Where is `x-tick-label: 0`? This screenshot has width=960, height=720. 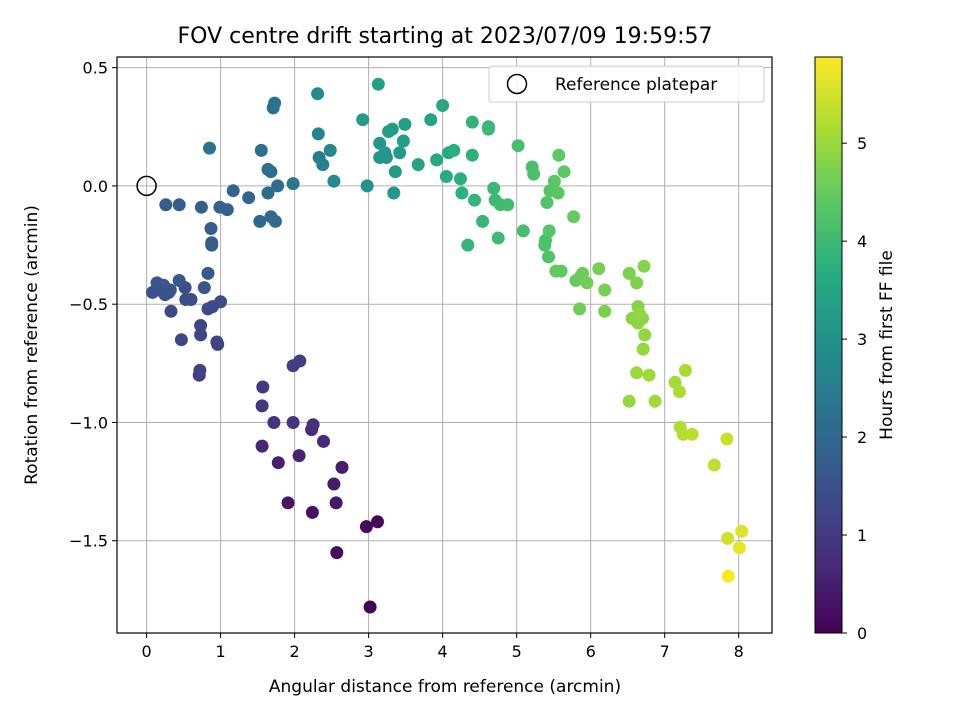
x-tick-label: 0 is located at coordinates (147, 651).